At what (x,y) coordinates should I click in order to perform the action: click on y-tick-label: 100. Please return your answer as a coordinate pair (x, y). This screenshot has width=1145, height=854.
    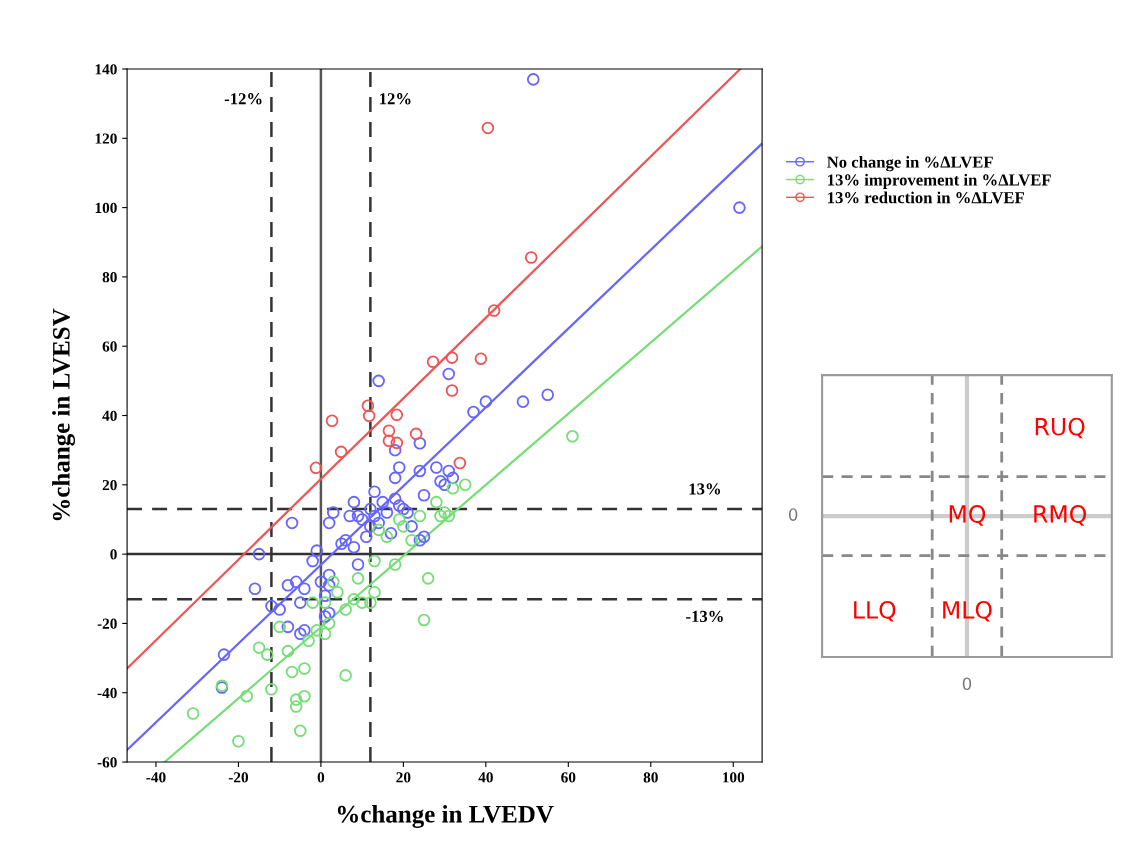
    Looking at the image, I should click on (106, 208).